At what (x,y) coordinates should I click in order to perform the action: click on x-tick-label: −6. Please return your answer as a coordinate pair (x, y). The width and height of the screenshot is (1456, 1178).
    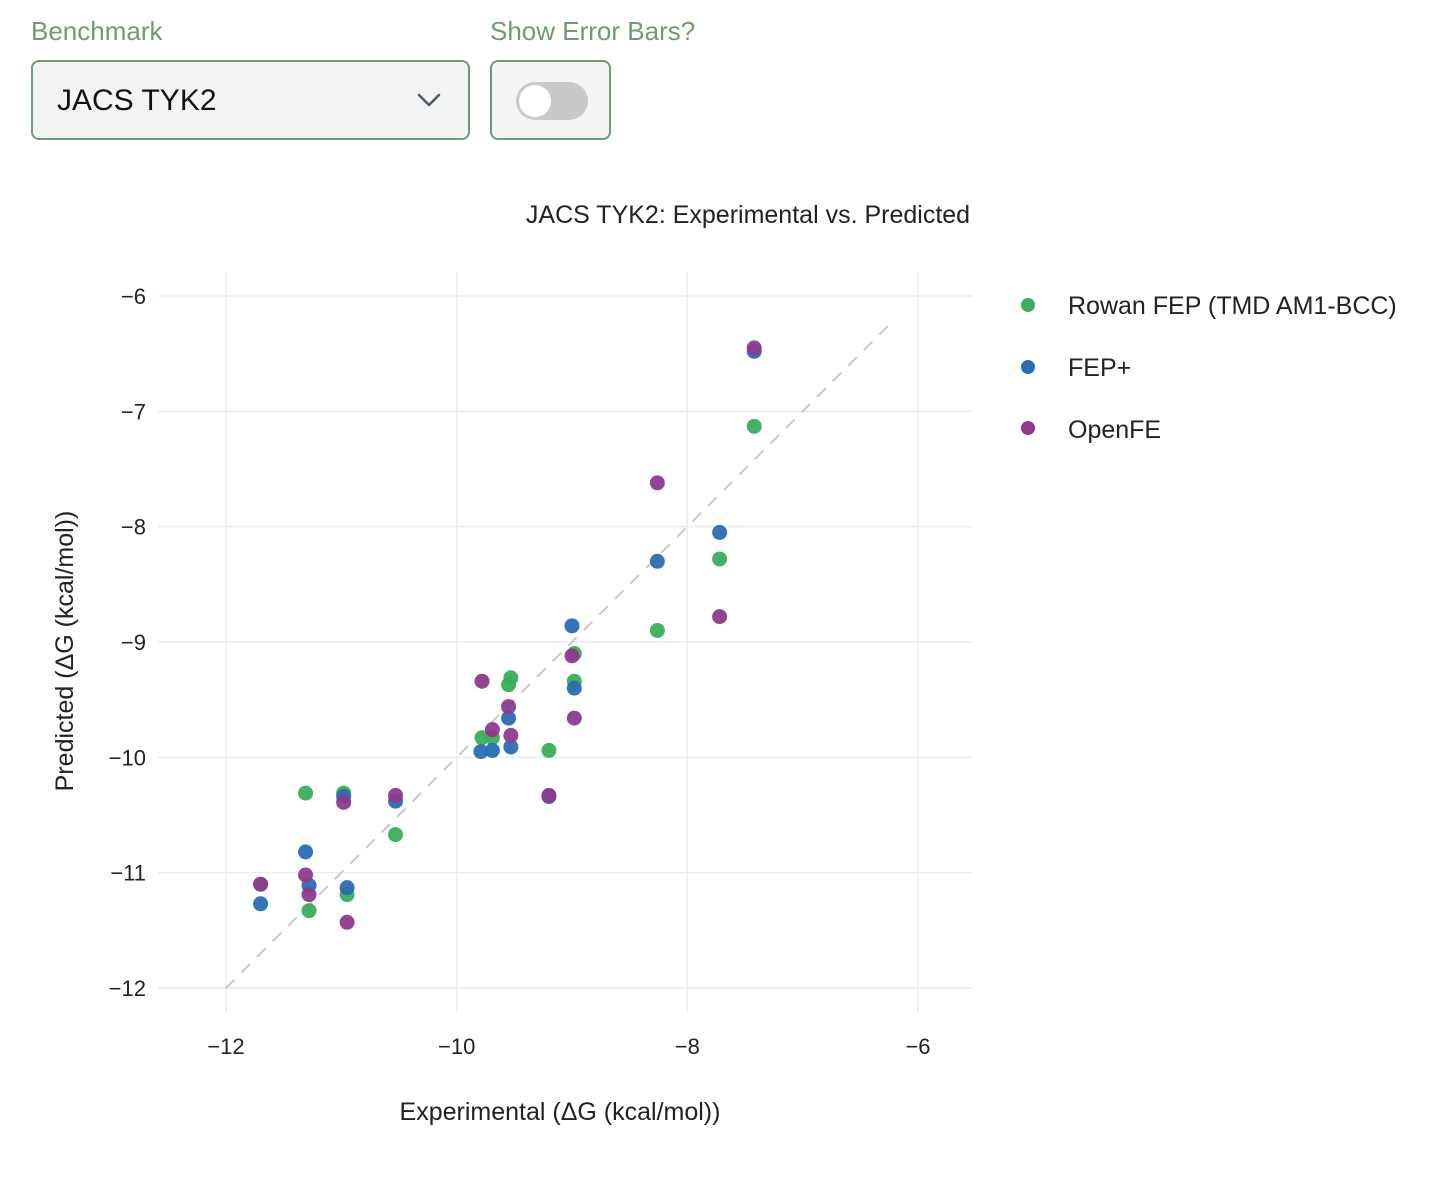
    Looking at the image, I should click on (917, 1046).